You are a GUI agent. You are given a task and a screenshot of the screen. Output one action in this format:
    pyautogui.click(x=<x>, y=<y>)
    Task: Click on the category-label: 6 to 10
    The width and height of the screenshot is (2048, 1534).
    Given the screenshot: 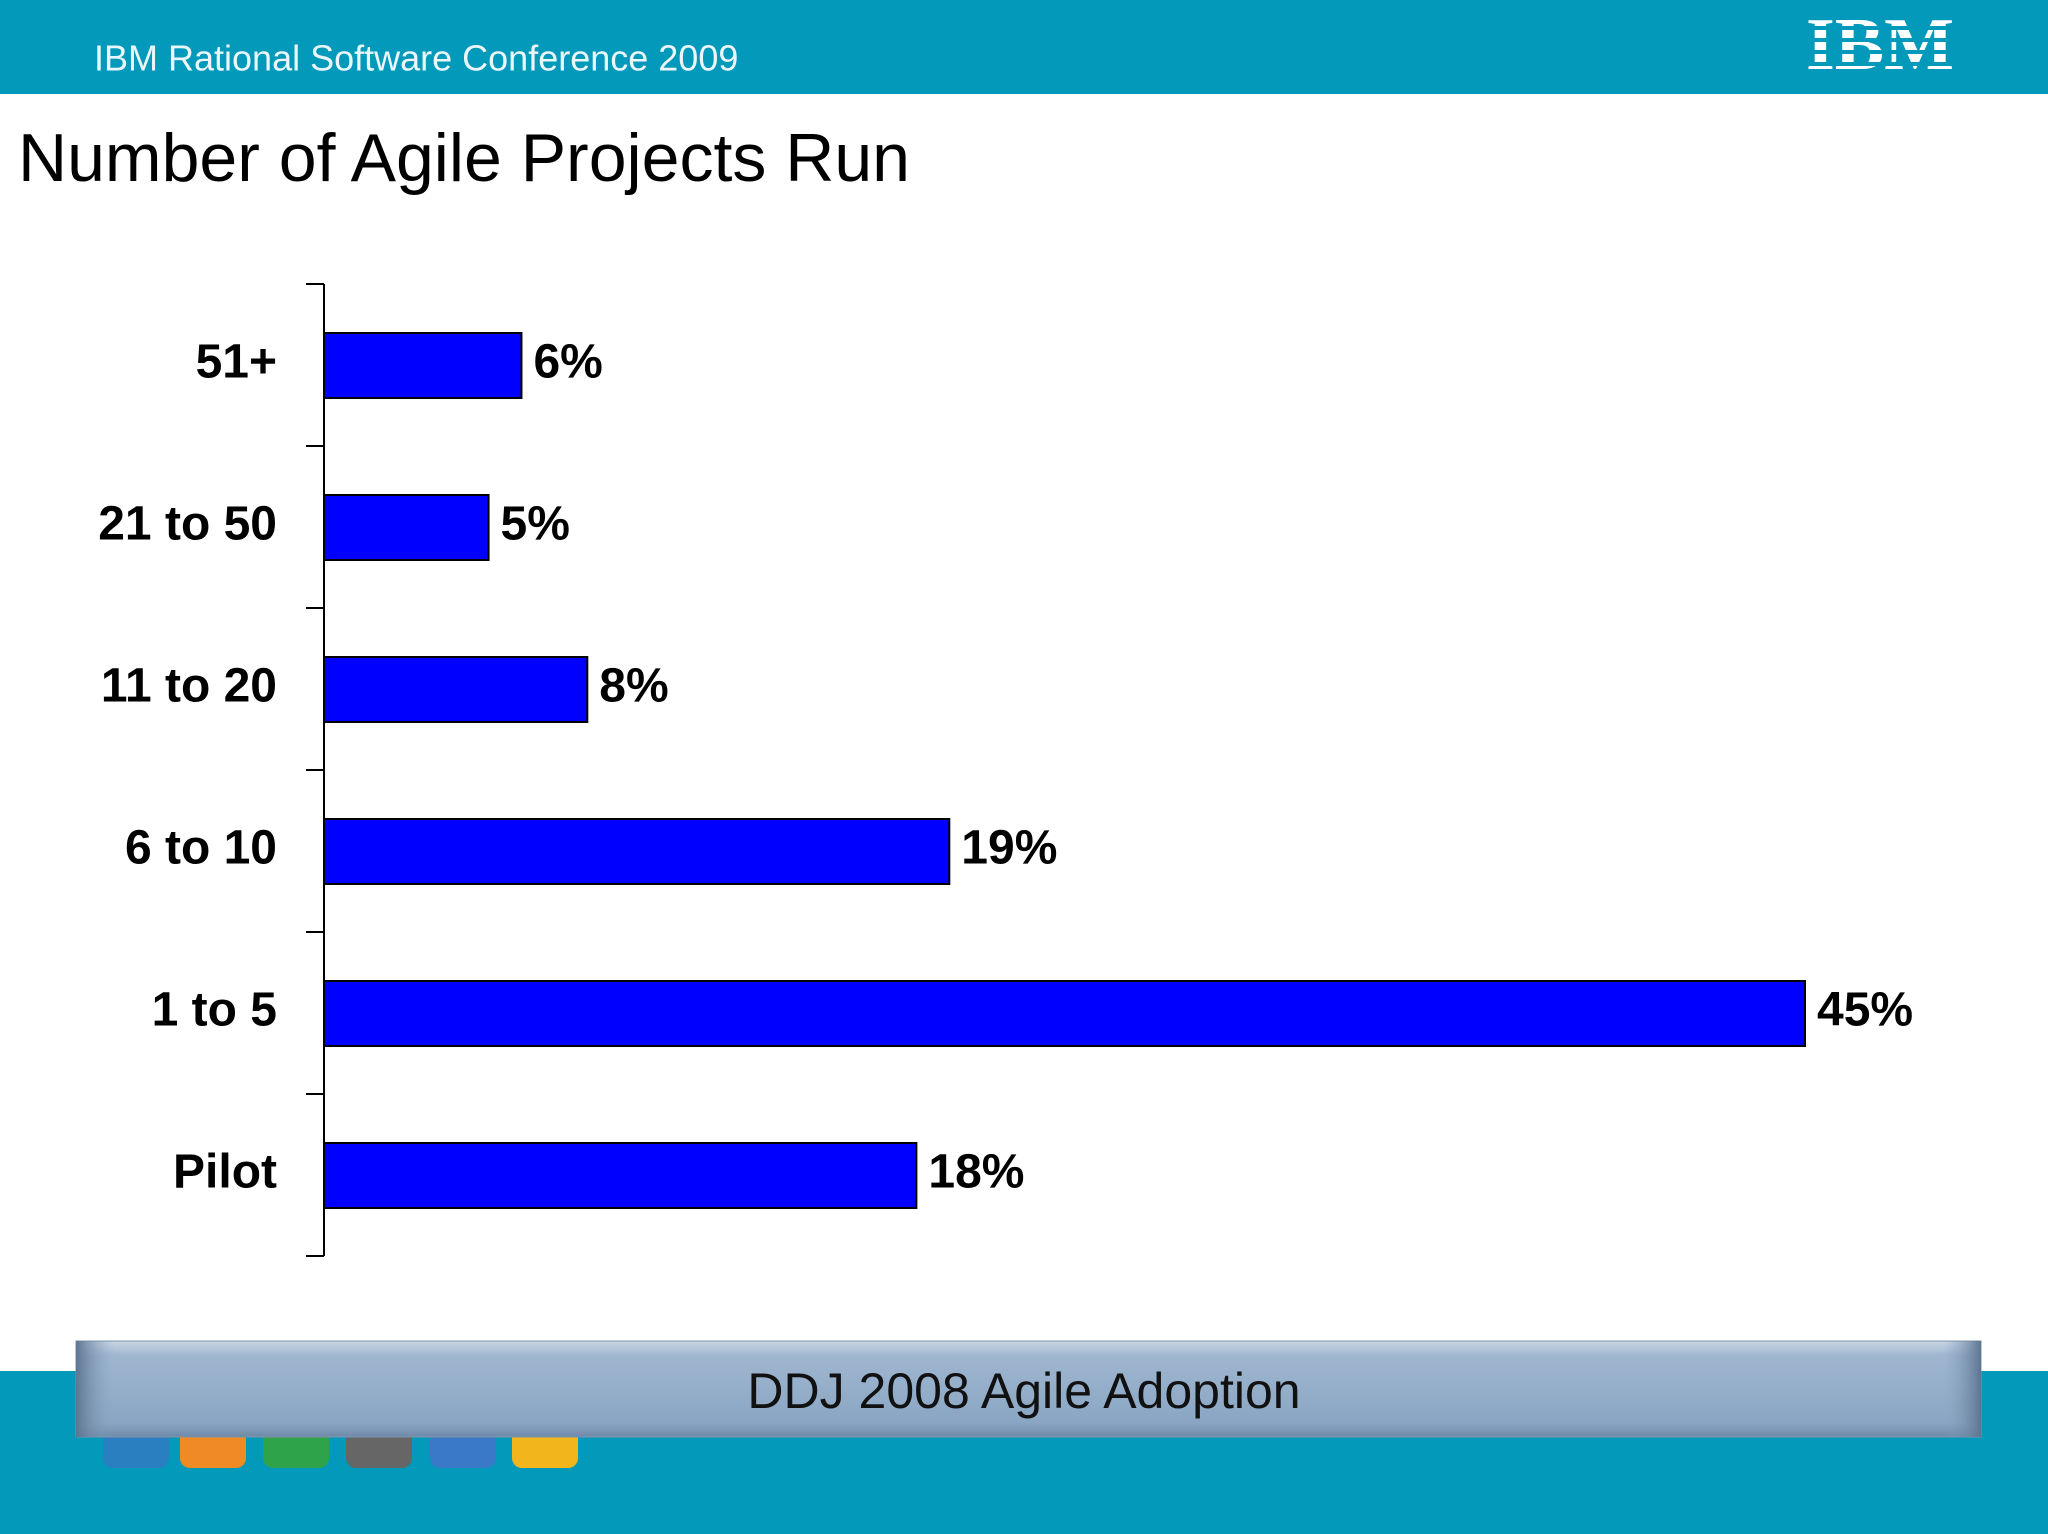 What is the action you would take?
    pyautogui.click(x=201, y=848)
    